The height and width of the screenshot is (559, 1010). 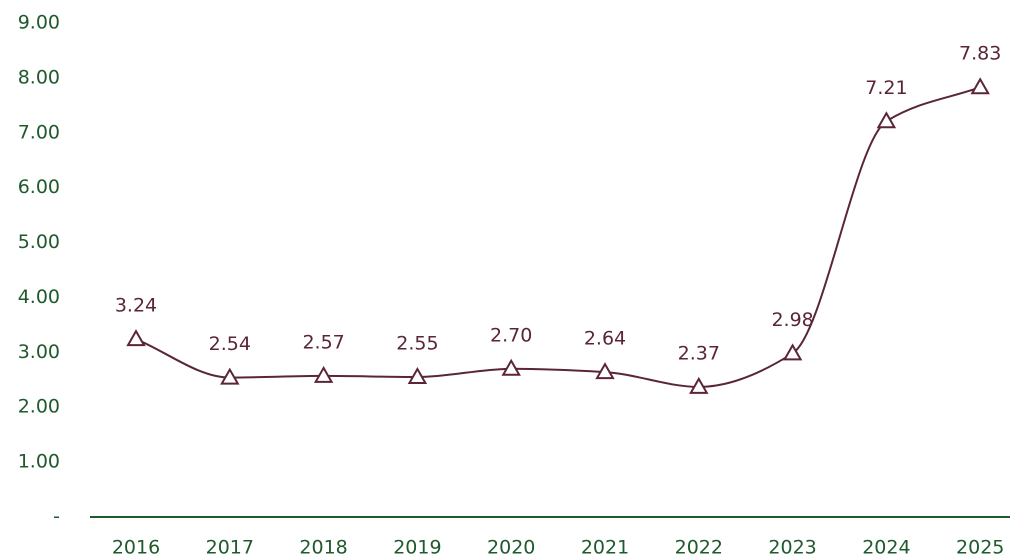 What do you see at coordinates (605, 339) in the screenshot?
I see `data-label: 2.64` at bounding box center [605, 339].